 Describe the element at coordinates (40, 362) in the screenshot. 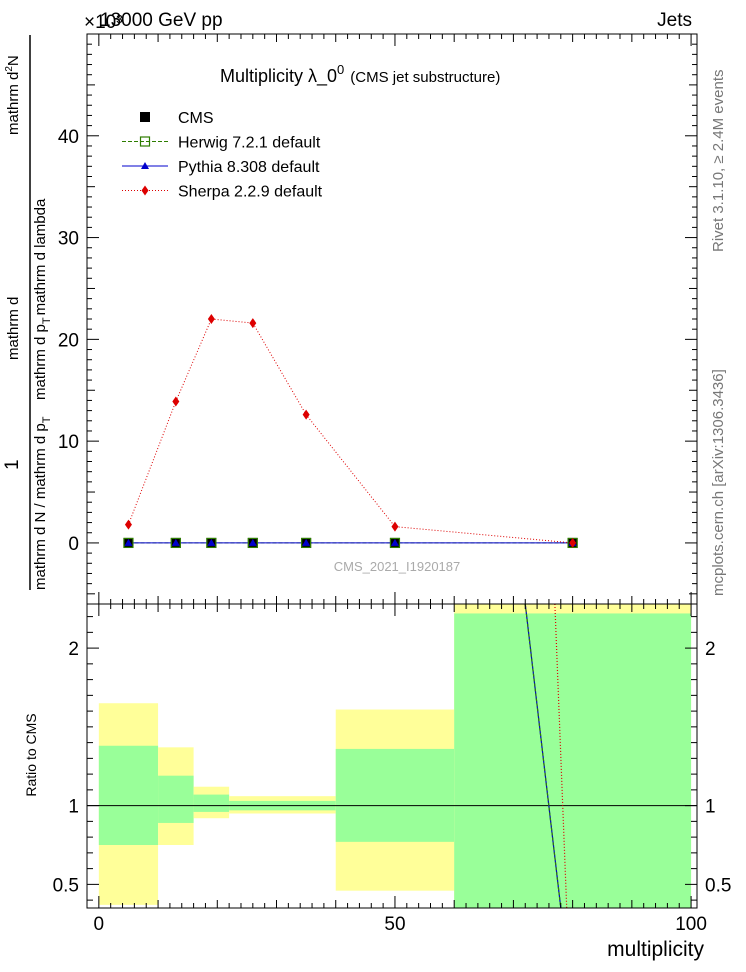

I see `ylabel-den2-a: mathrm d p` at that location.